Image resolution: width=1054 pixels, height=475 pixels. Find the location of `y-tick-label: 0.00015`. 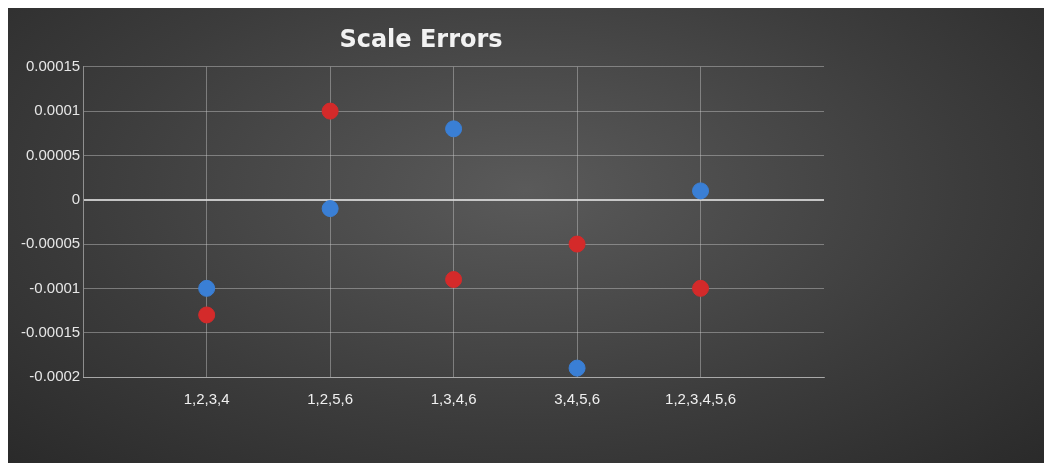

y-tick-label: 0.00015 is located at coordinates (53, 65).